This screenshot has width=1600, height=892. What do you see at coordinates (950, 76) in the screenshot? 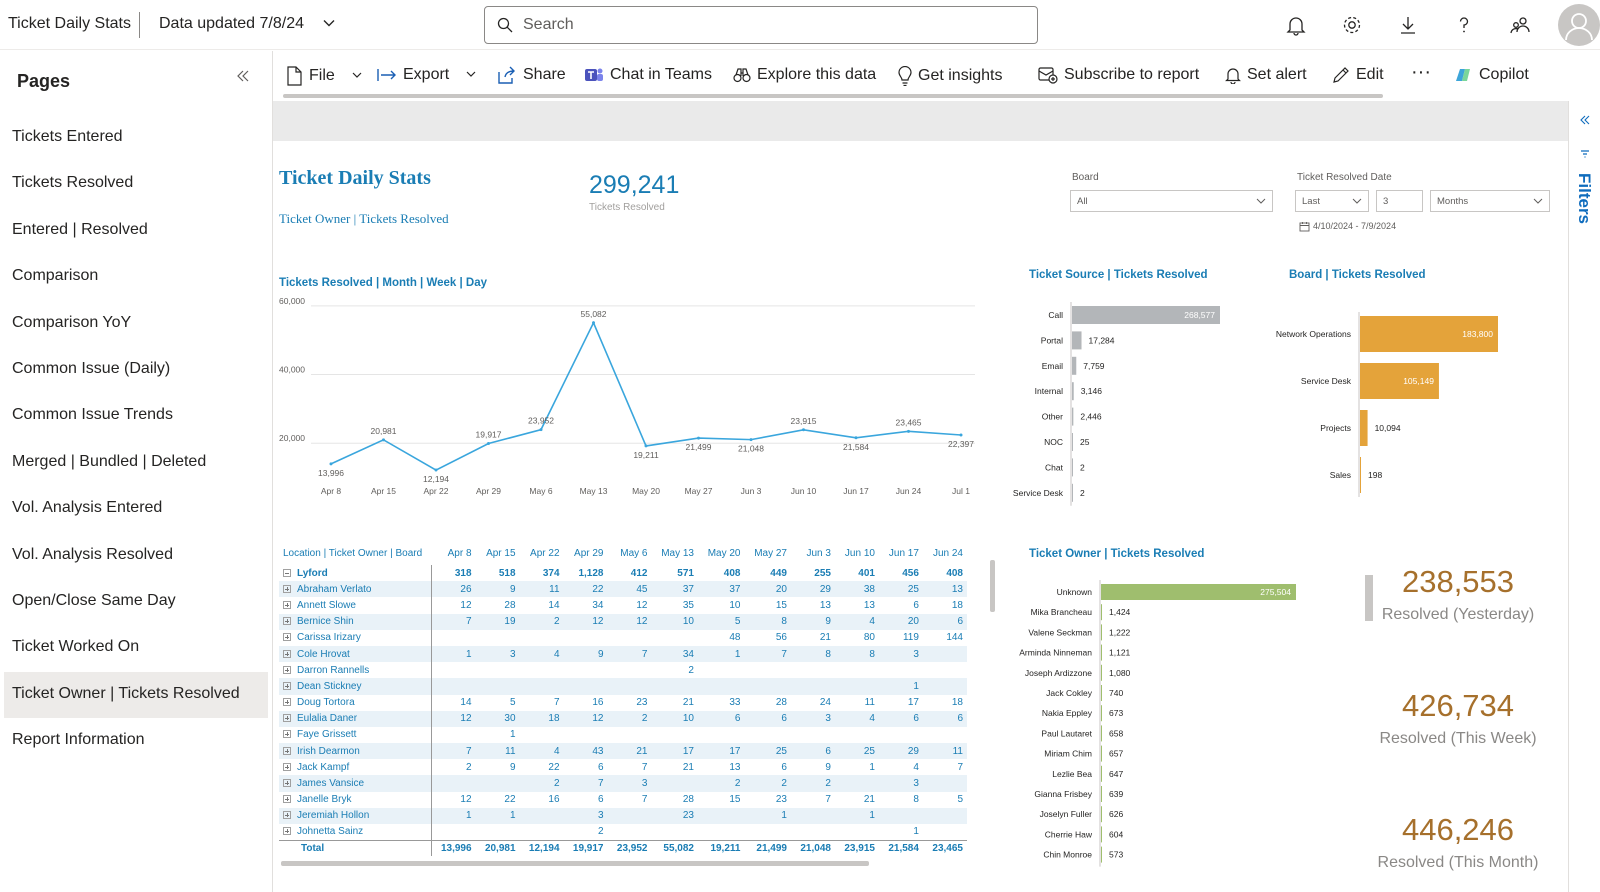
I see `get-insights-button: Get insights` at bounding box center [950, 76].